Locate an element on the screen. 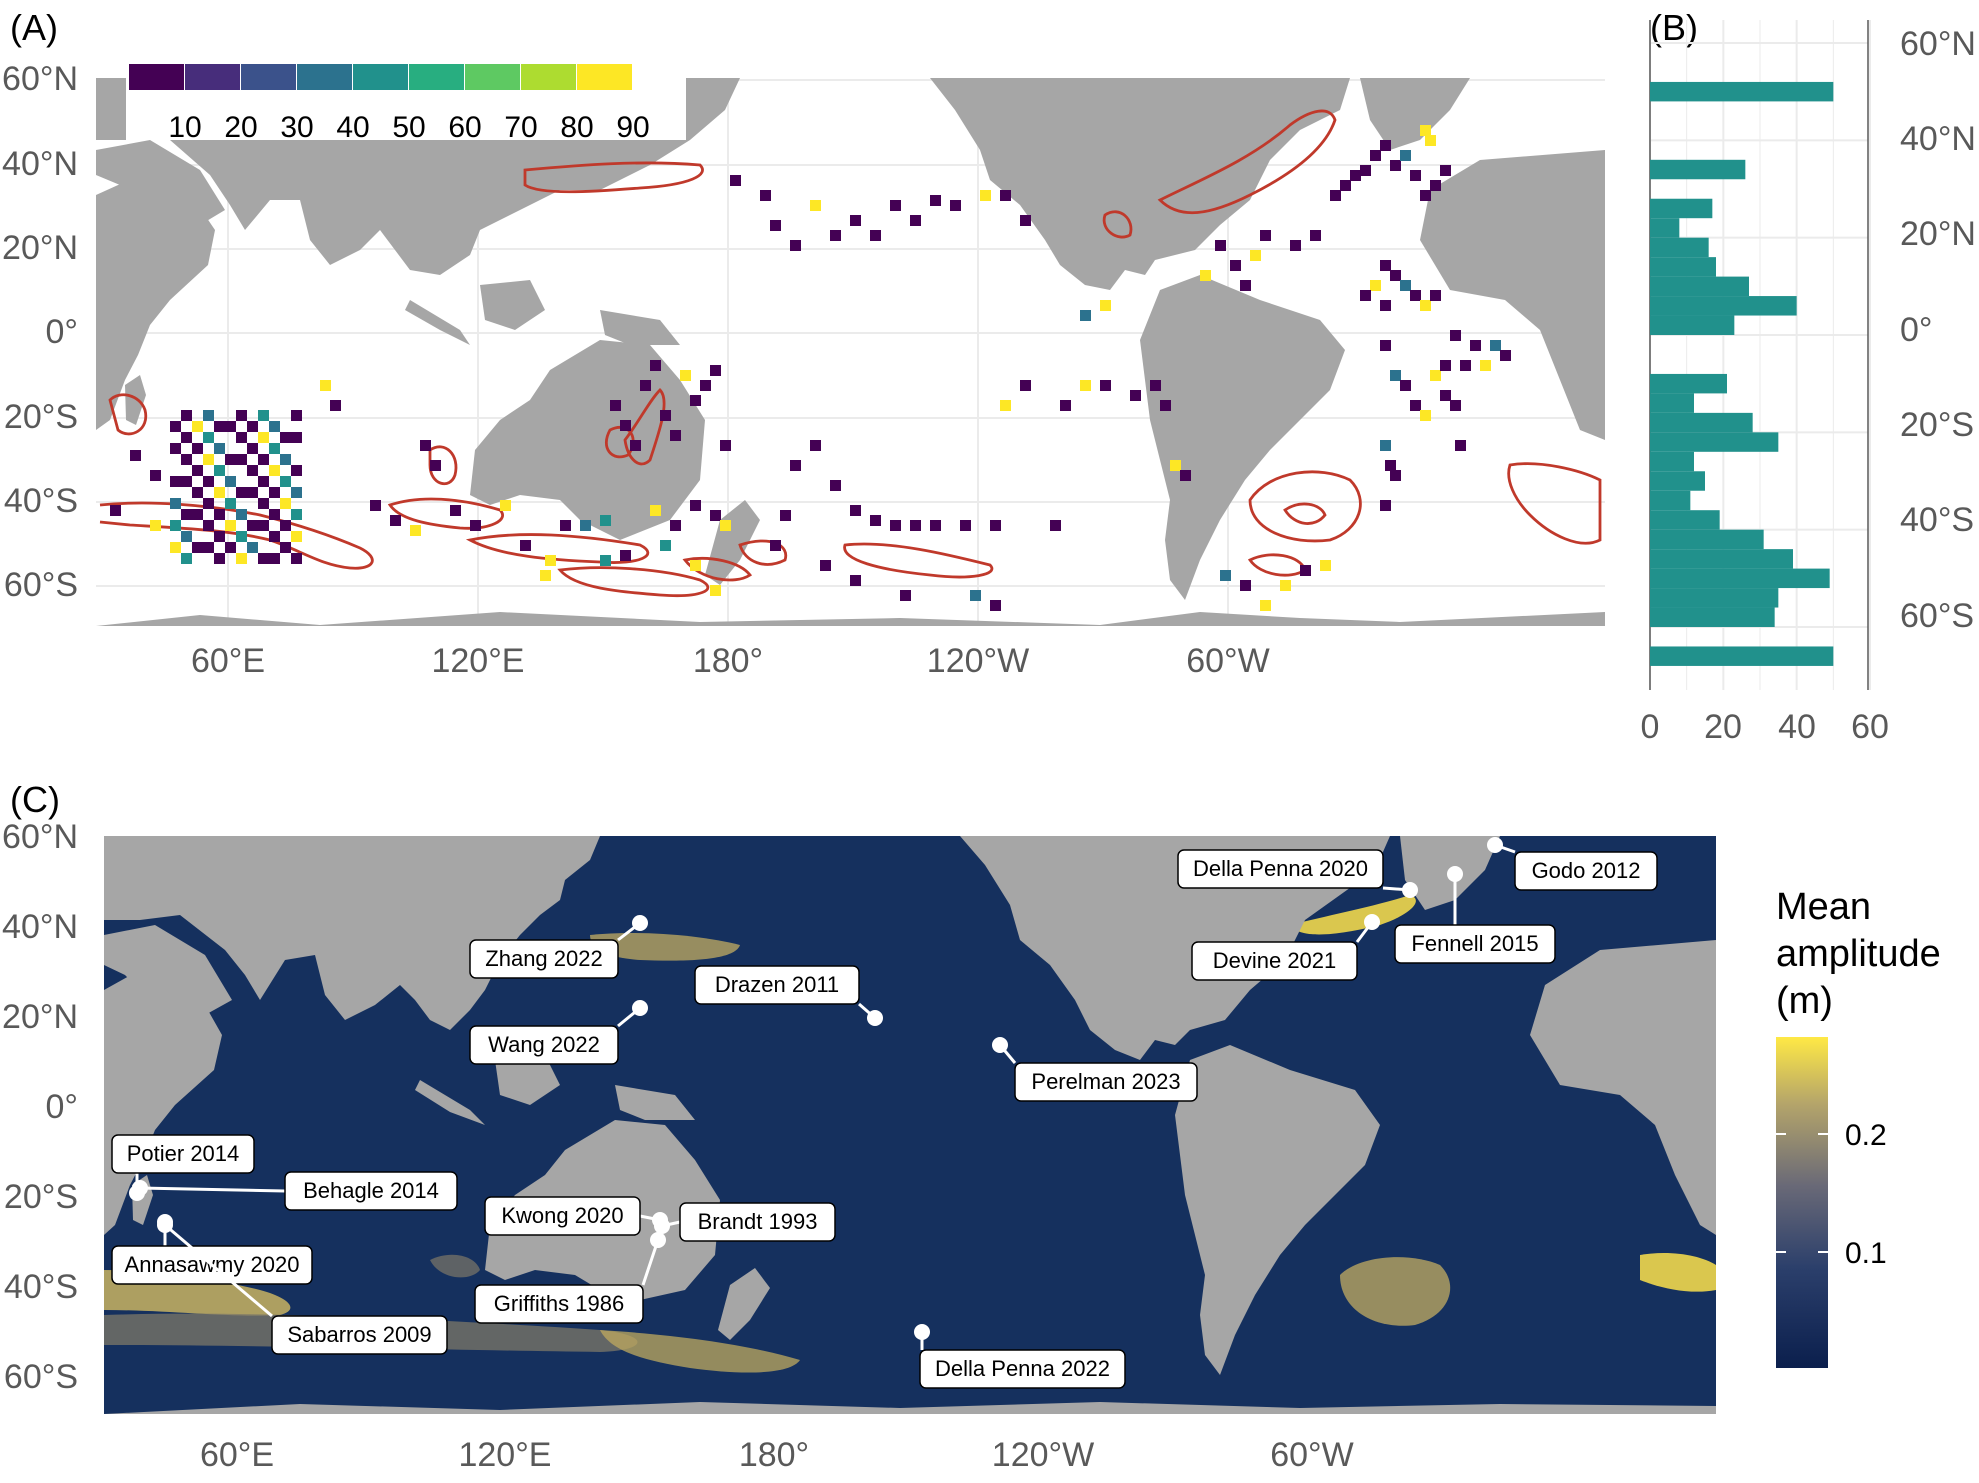 The height and width of the screenshot is (1483, 1979). c-lon-label-60w: 60°W is located at coordinates (1312, 1455).